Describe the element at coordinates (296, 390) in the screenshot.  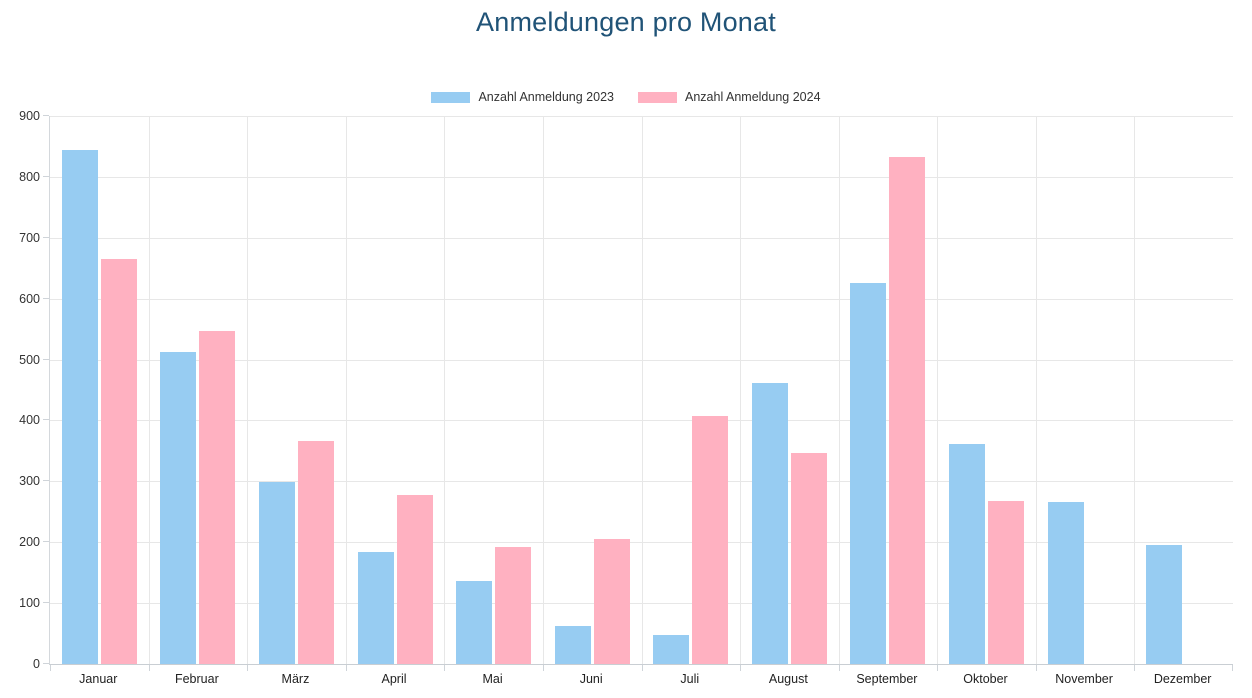
I see `category-column-märz` at that location.